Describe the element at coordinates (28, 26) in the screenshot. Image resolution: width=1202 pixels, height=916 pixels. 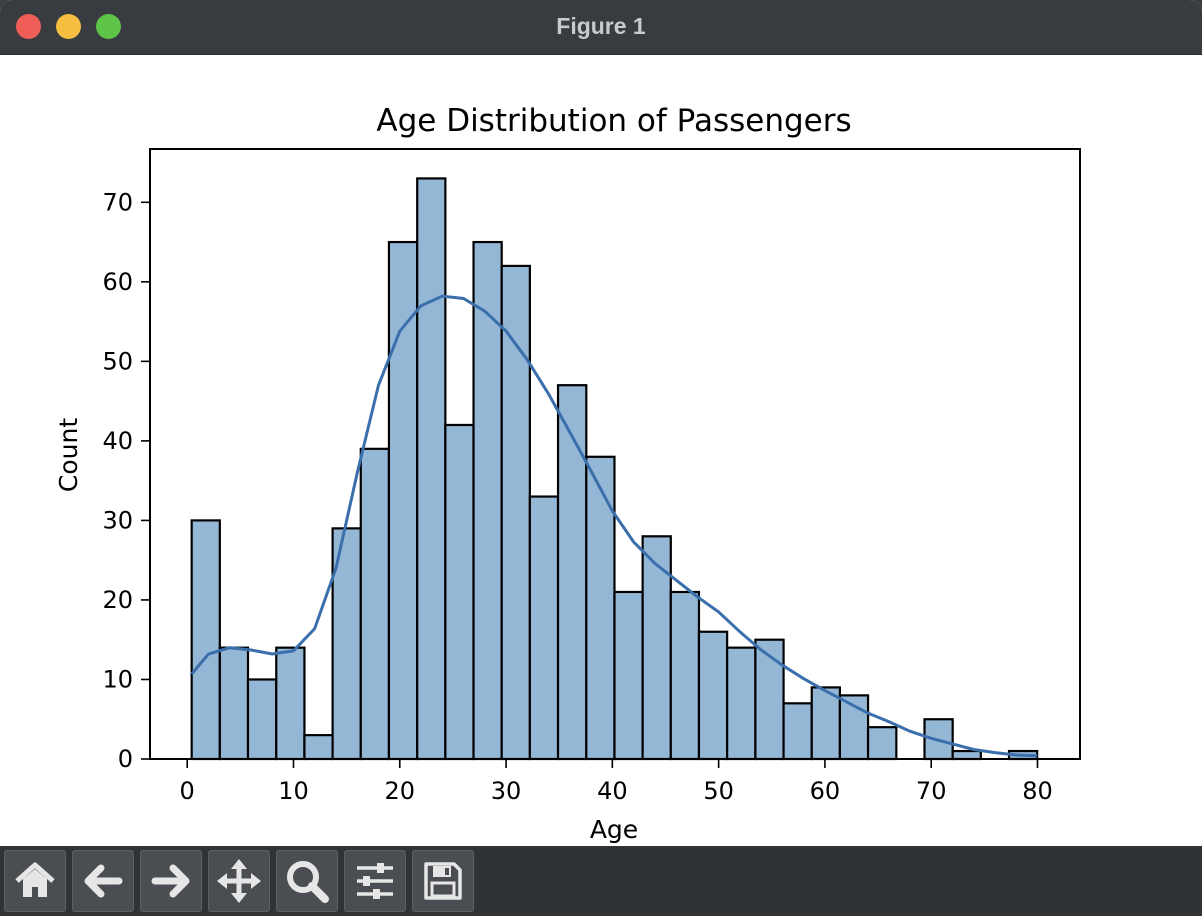
I see `close-window-button` at that location.